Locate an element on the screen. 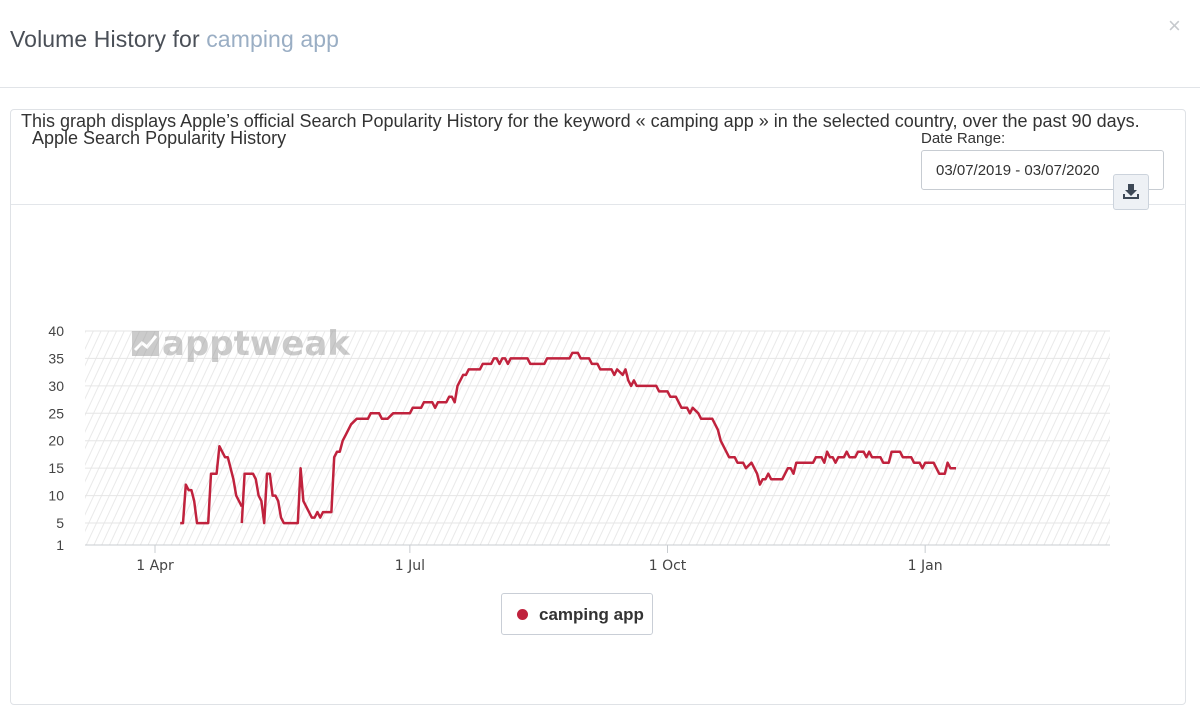 The height and width of the screenshot is (724, 1200). watermark-text: apptweak is located at coordinates (256, 344).